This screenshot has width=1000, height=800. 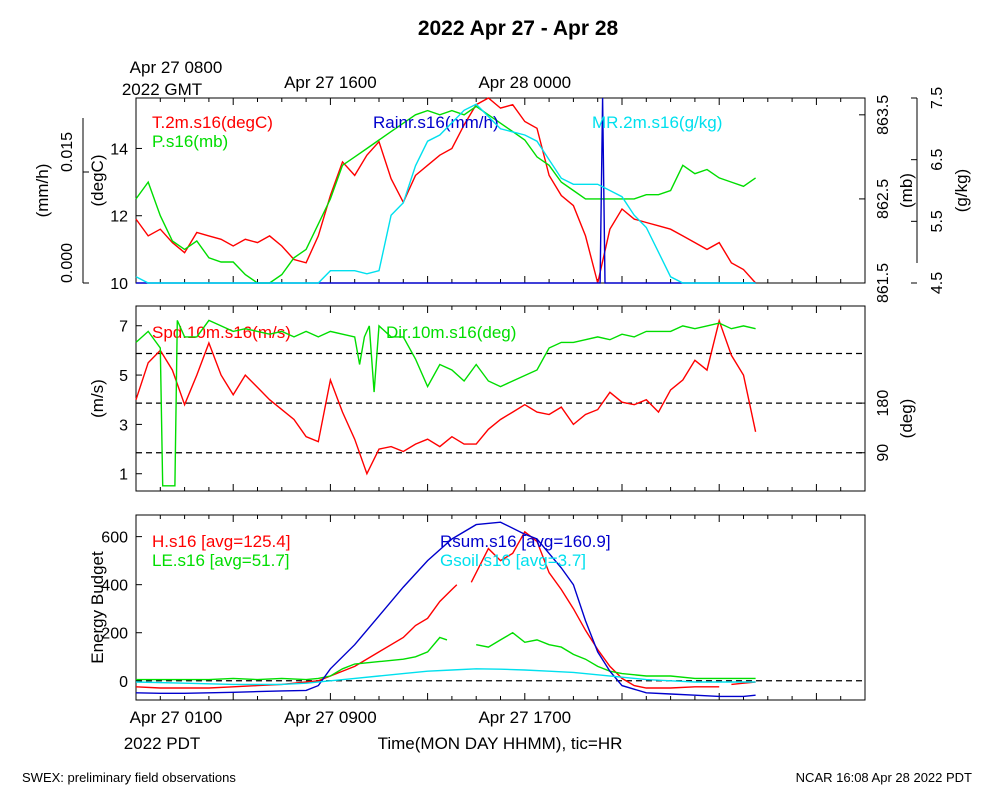 What do you see at coordinates (176, 717) in the screenshot?
I see `bottom-time-label: Apr 27 0100` at bounding box center [176, 717].